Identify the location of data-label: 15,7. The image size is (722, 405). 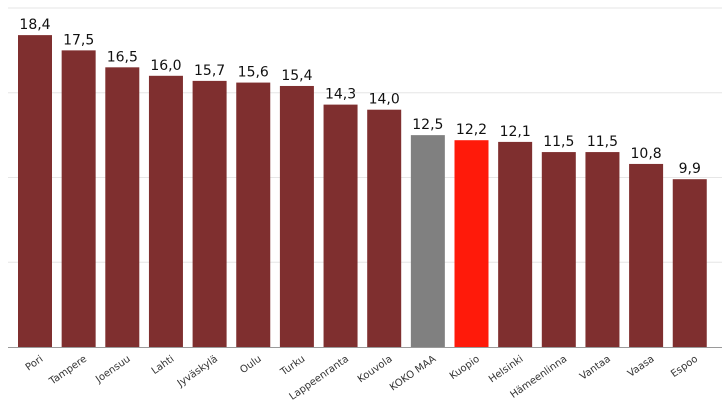
(209, 71).